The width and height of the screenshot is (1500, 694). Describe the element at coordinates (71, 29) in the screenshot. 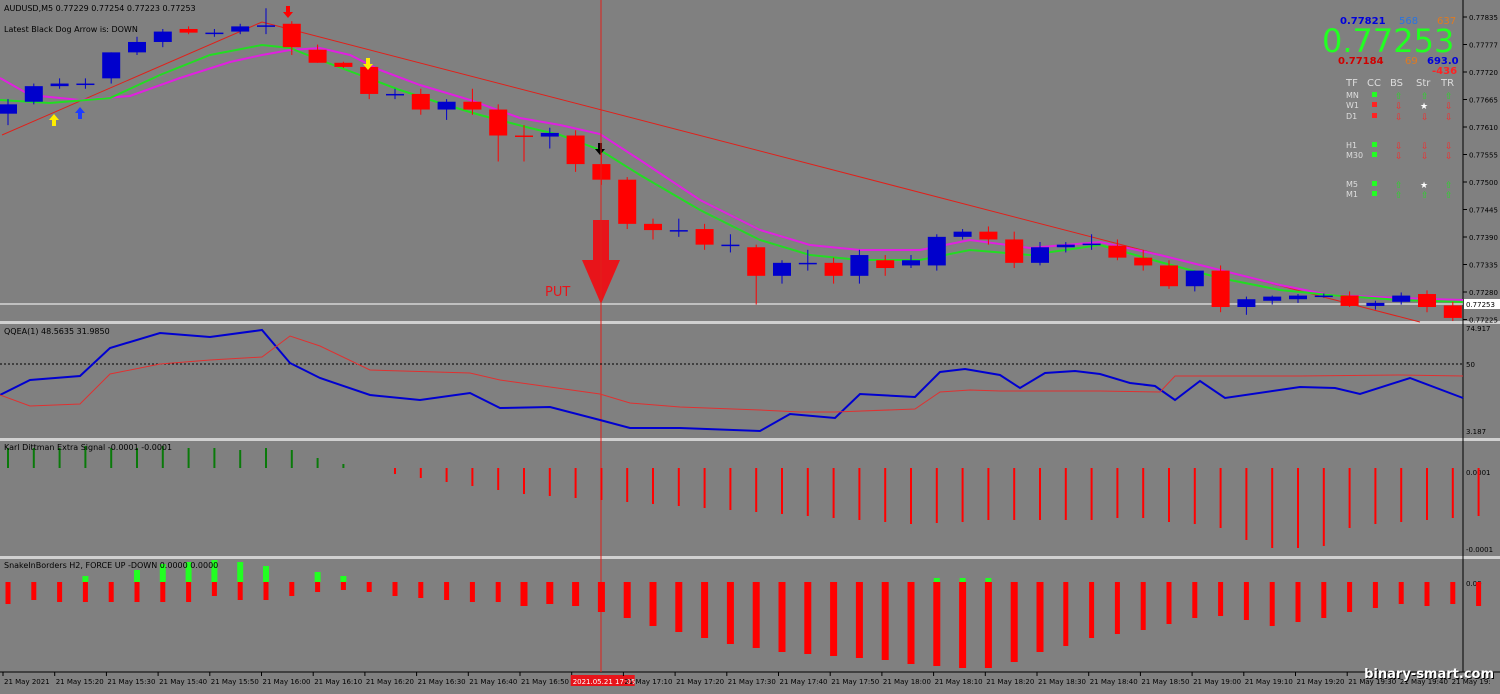

I see `arrow-status-label: Latest Black Dog Arrow is: DOWN` at that location.